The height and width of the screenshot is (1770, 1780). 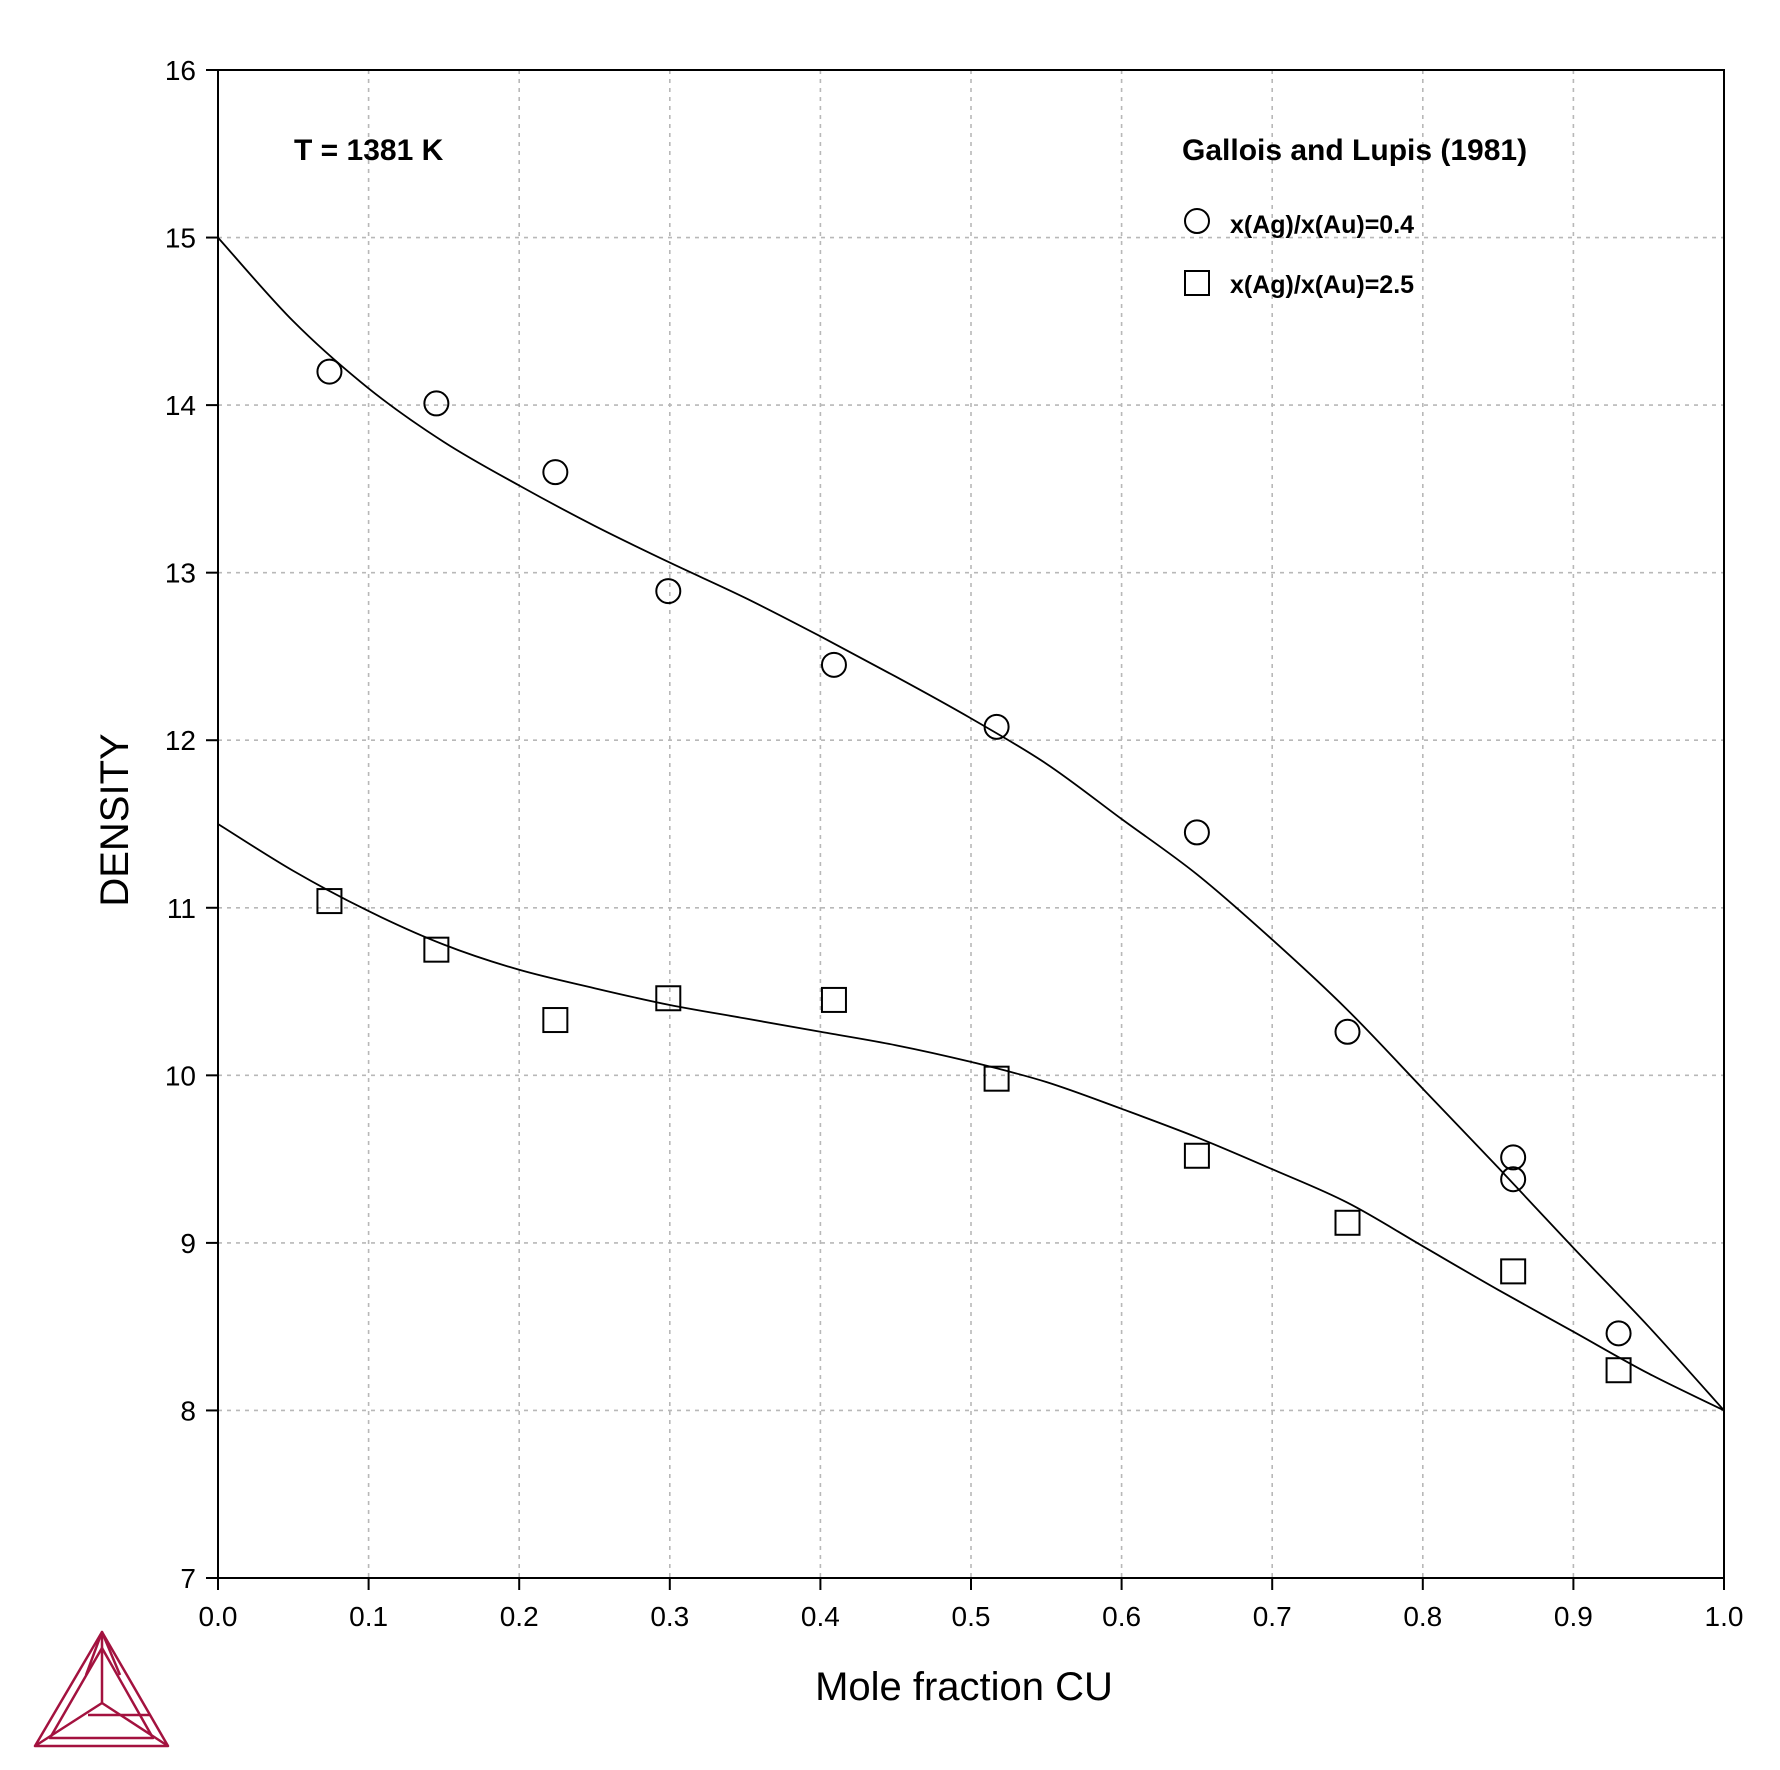 I want to click on x-axis-title: Mole fraction CU, so click(x=964, y=1687).